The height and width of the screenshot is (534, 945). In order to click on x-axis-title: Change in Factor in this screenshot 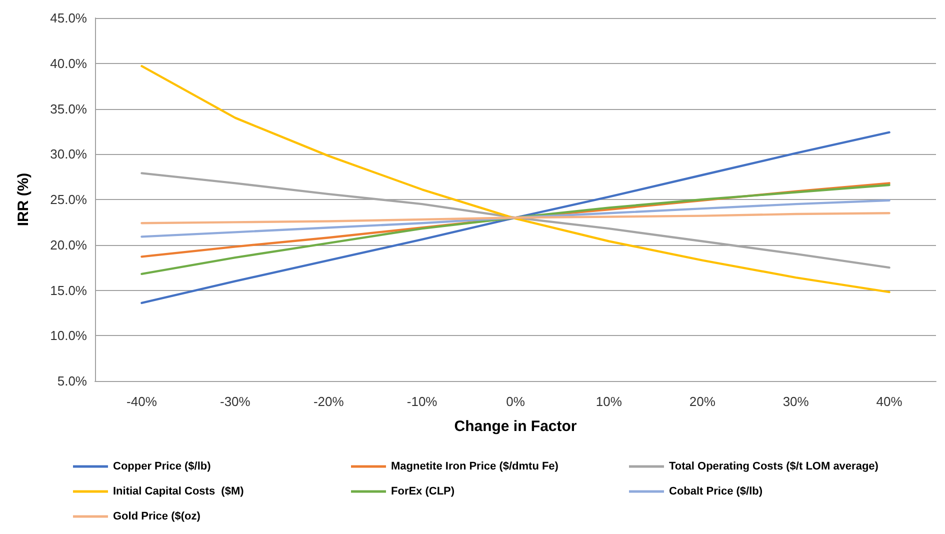, I will do `click(515, 426)`.